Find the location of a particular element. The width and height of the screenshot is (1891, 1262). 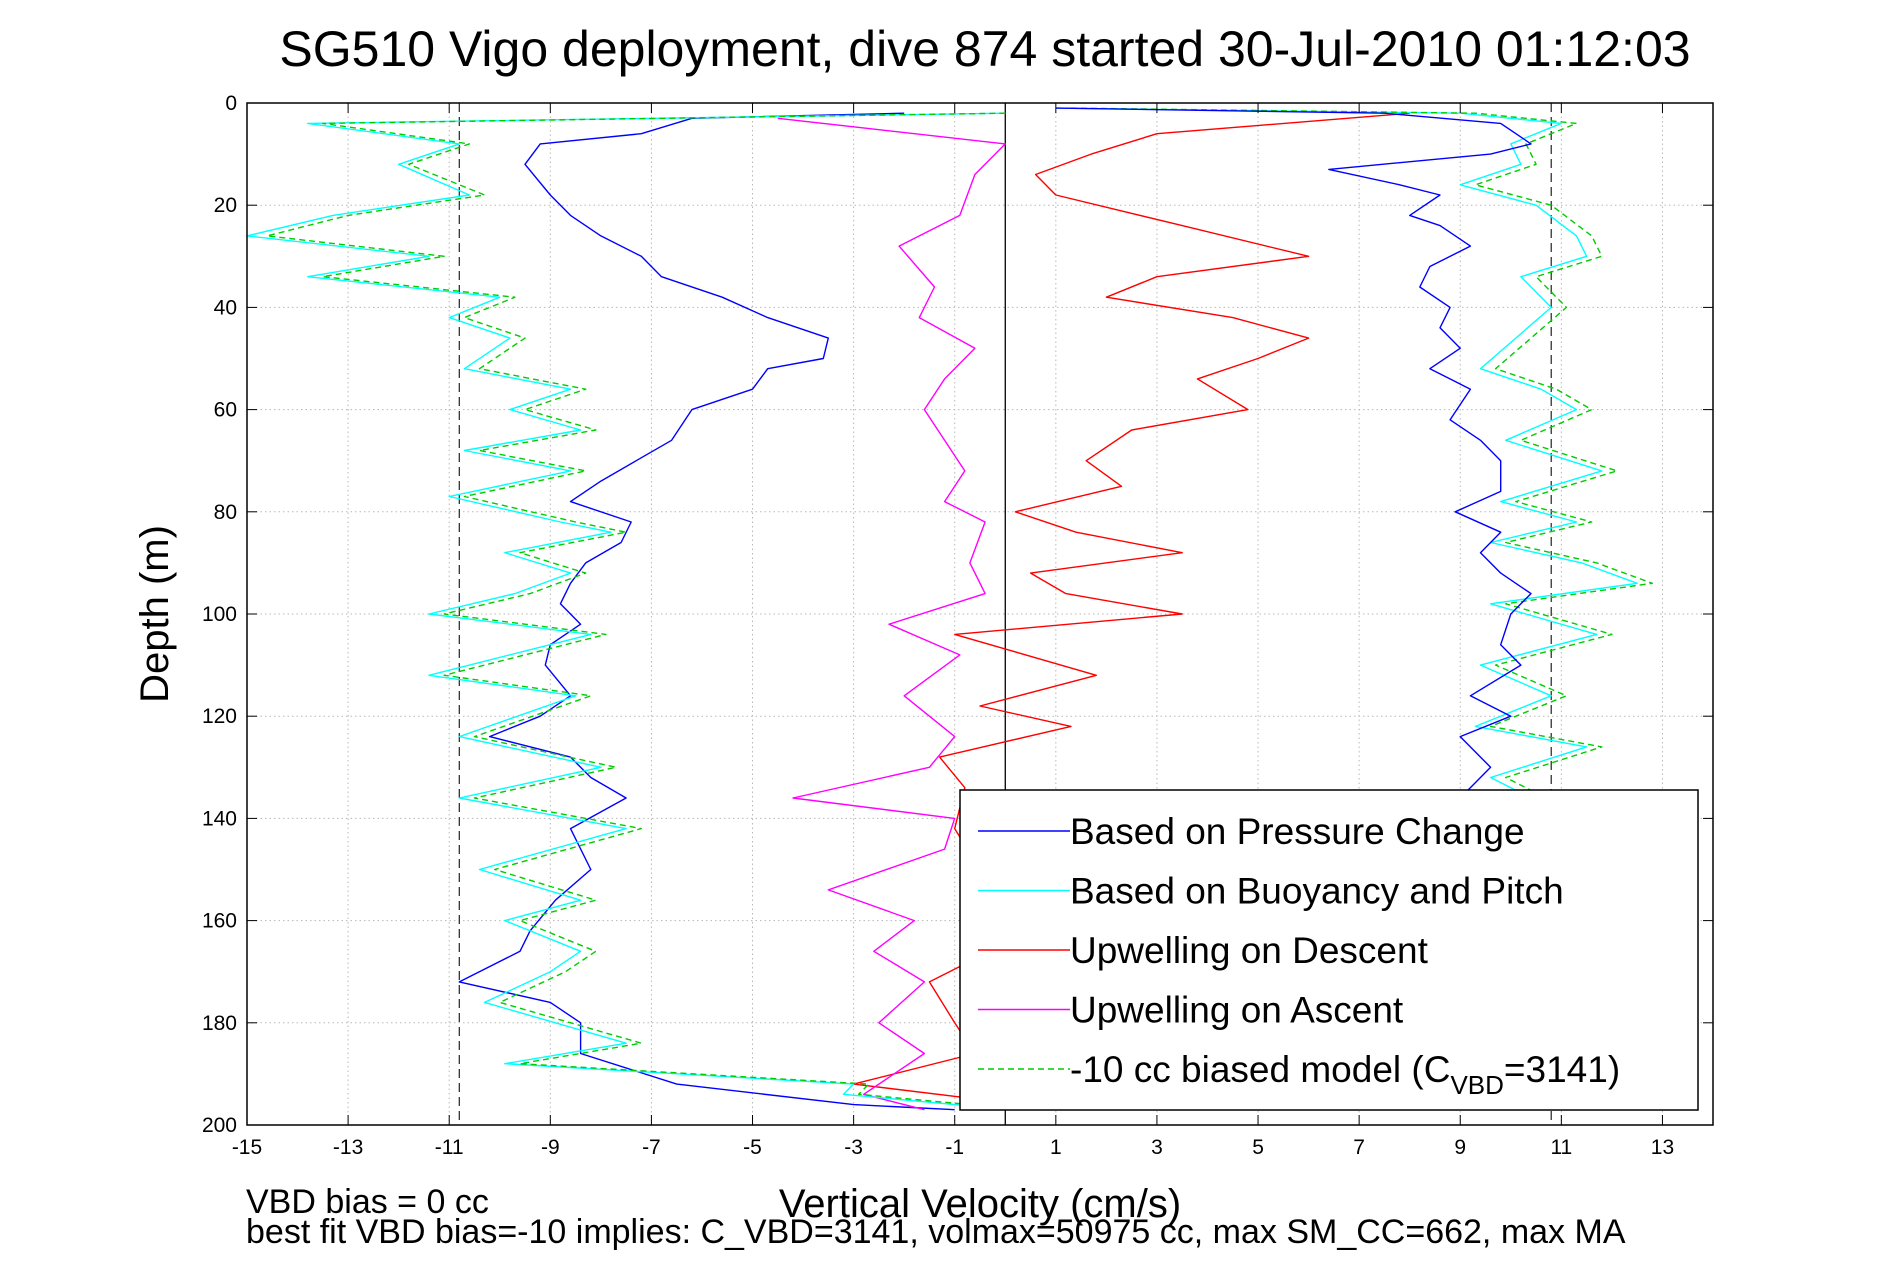

y-tick-label: 100 is located at coordinates (219, 614).